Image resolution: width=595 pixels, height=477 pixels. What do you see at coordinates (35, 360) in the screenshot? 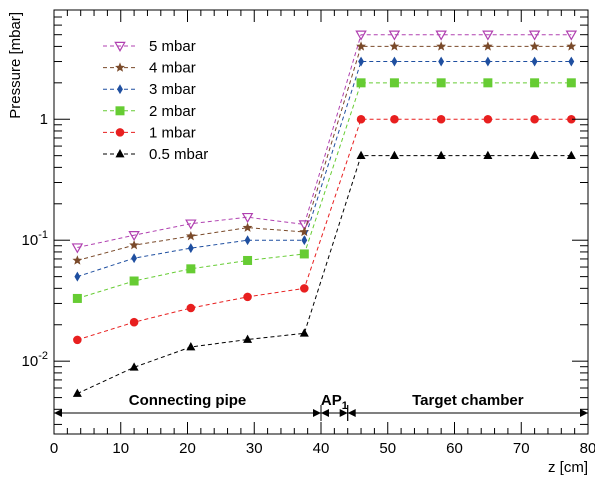
I see `y-tick-label: 10⁻²` at bounding box center [35, 360].